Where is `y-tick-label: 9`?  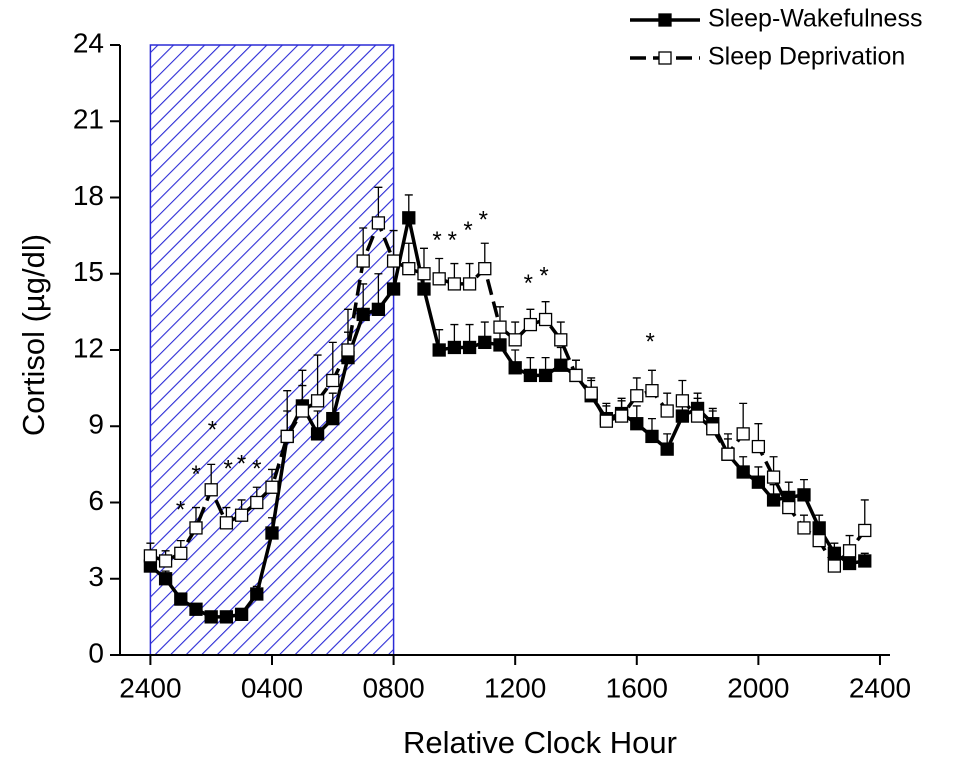
y-tick-label: 9 is located at coordinates (96, 424).